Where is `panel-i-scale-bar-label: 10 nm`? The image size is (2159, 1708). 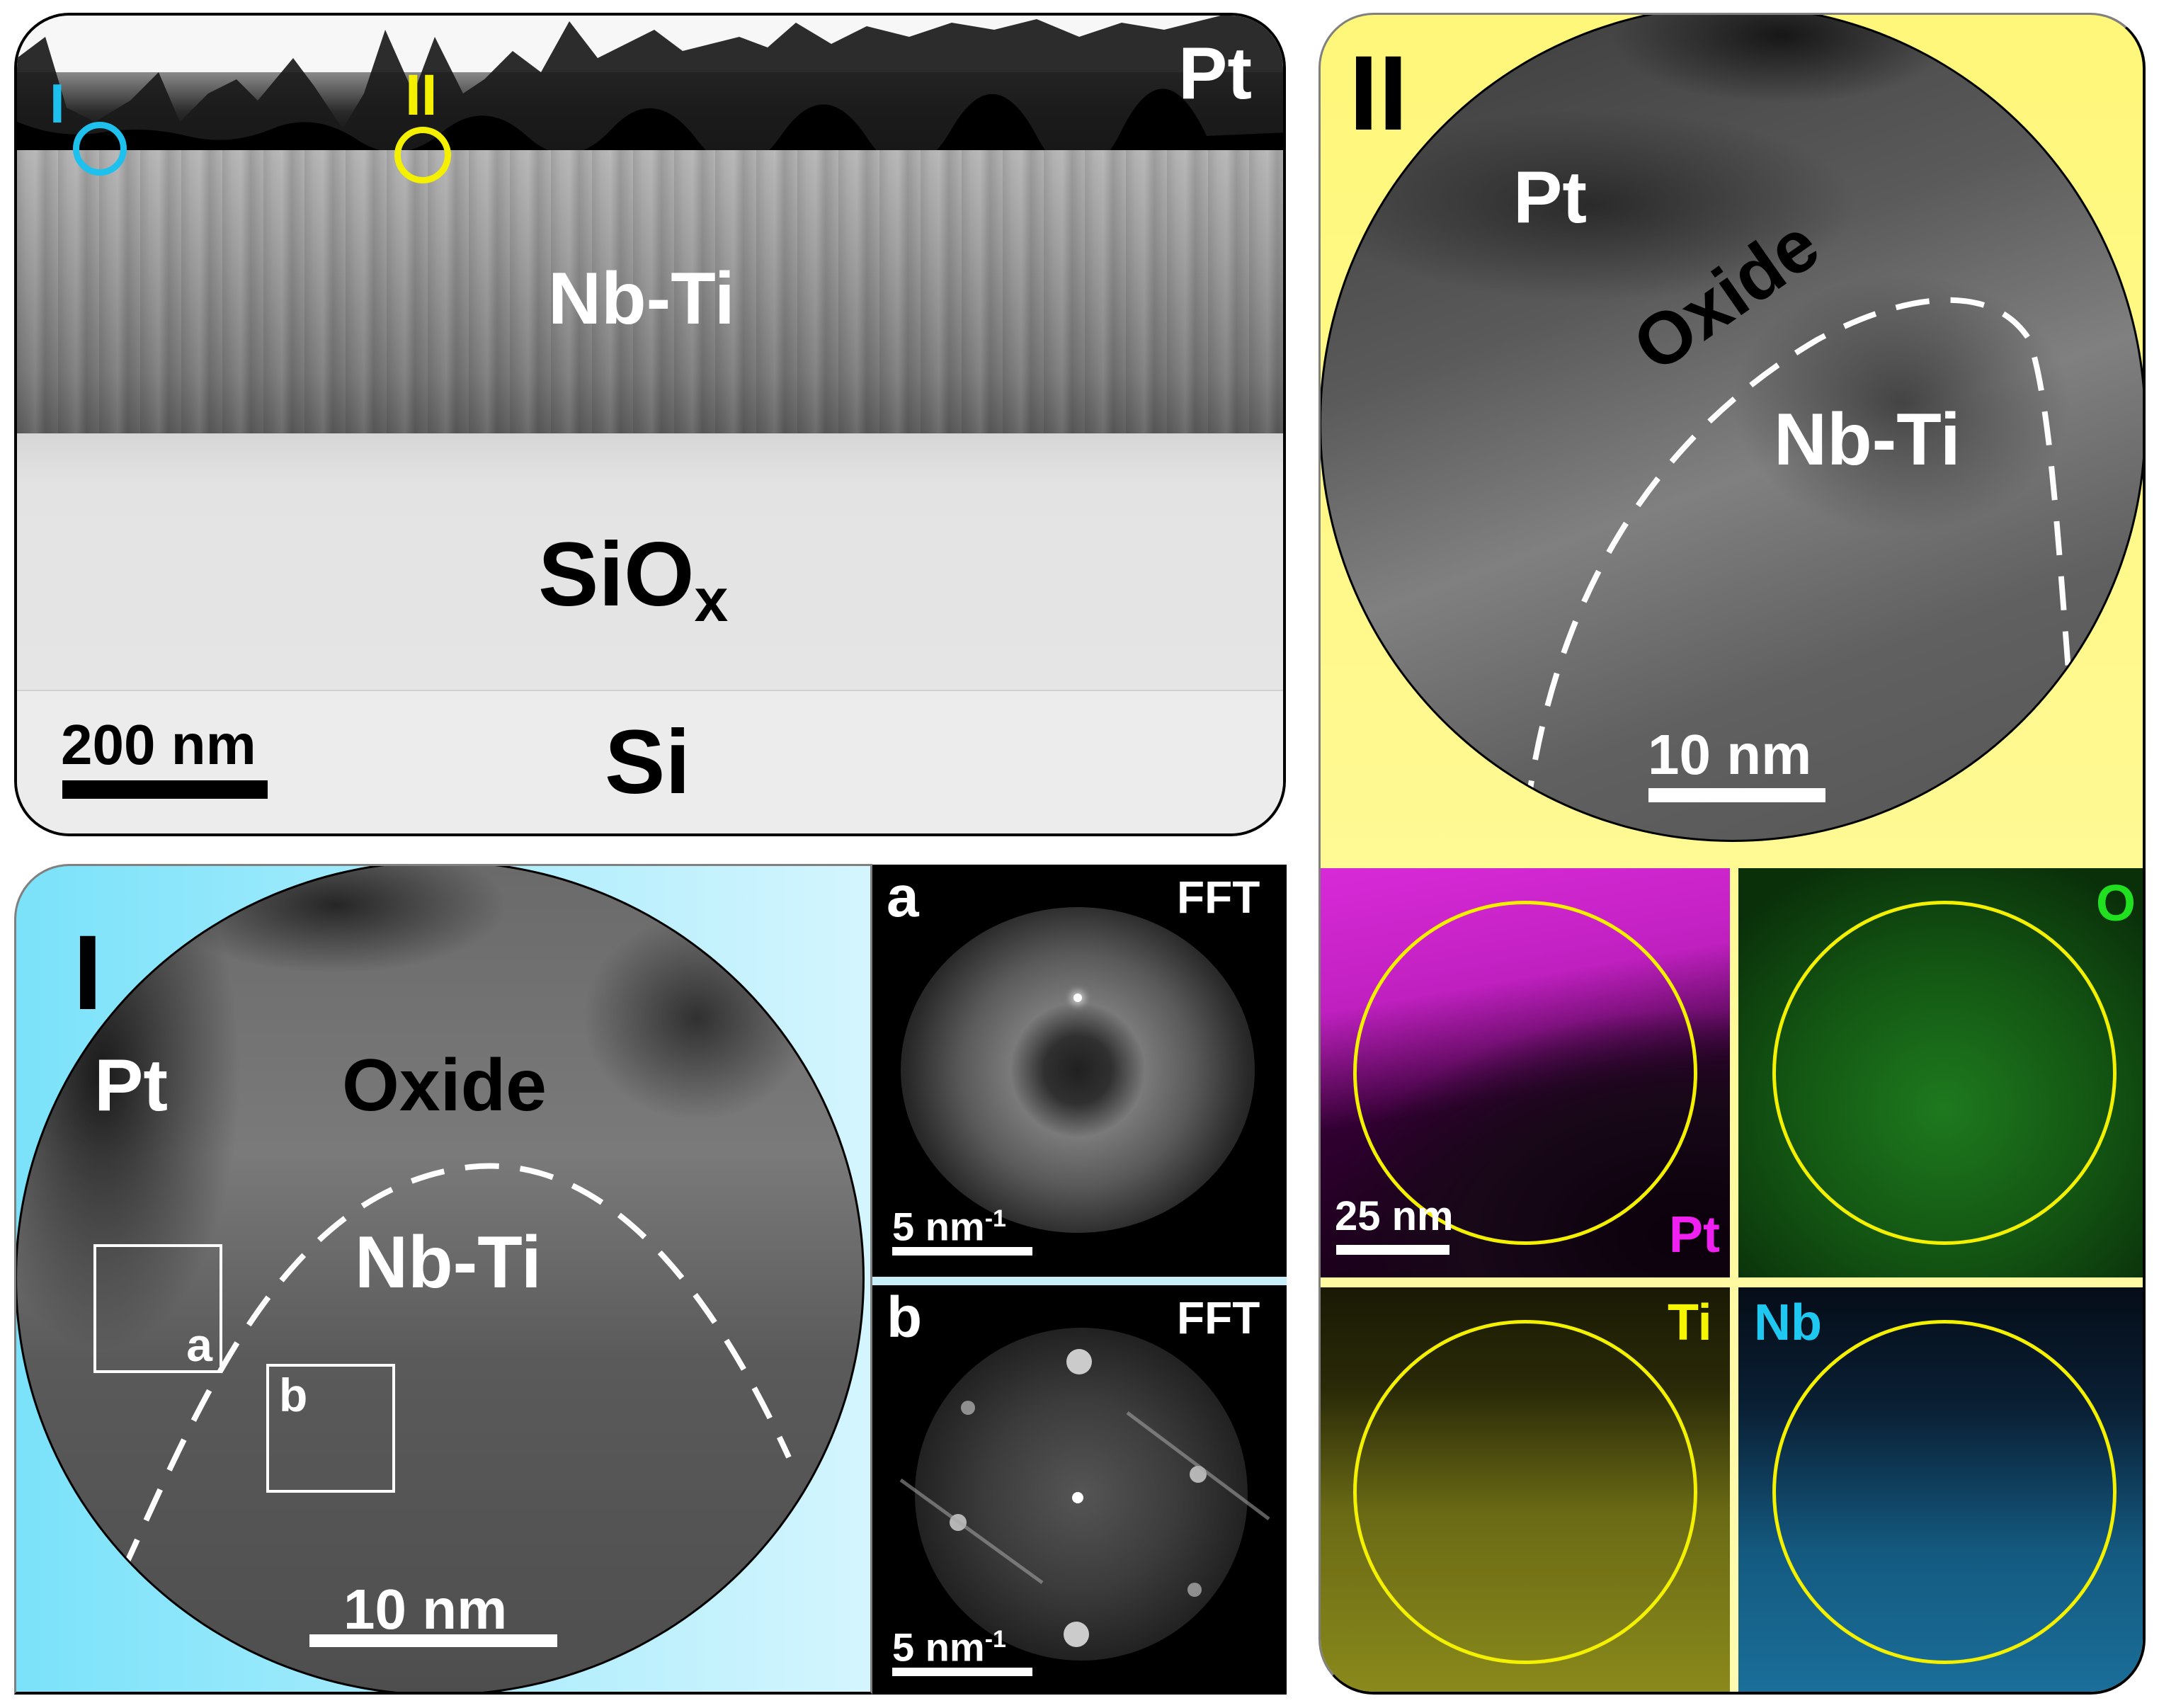 panel-i-scale-bar-label: 10 nm is located at coordinates (426, 1609).